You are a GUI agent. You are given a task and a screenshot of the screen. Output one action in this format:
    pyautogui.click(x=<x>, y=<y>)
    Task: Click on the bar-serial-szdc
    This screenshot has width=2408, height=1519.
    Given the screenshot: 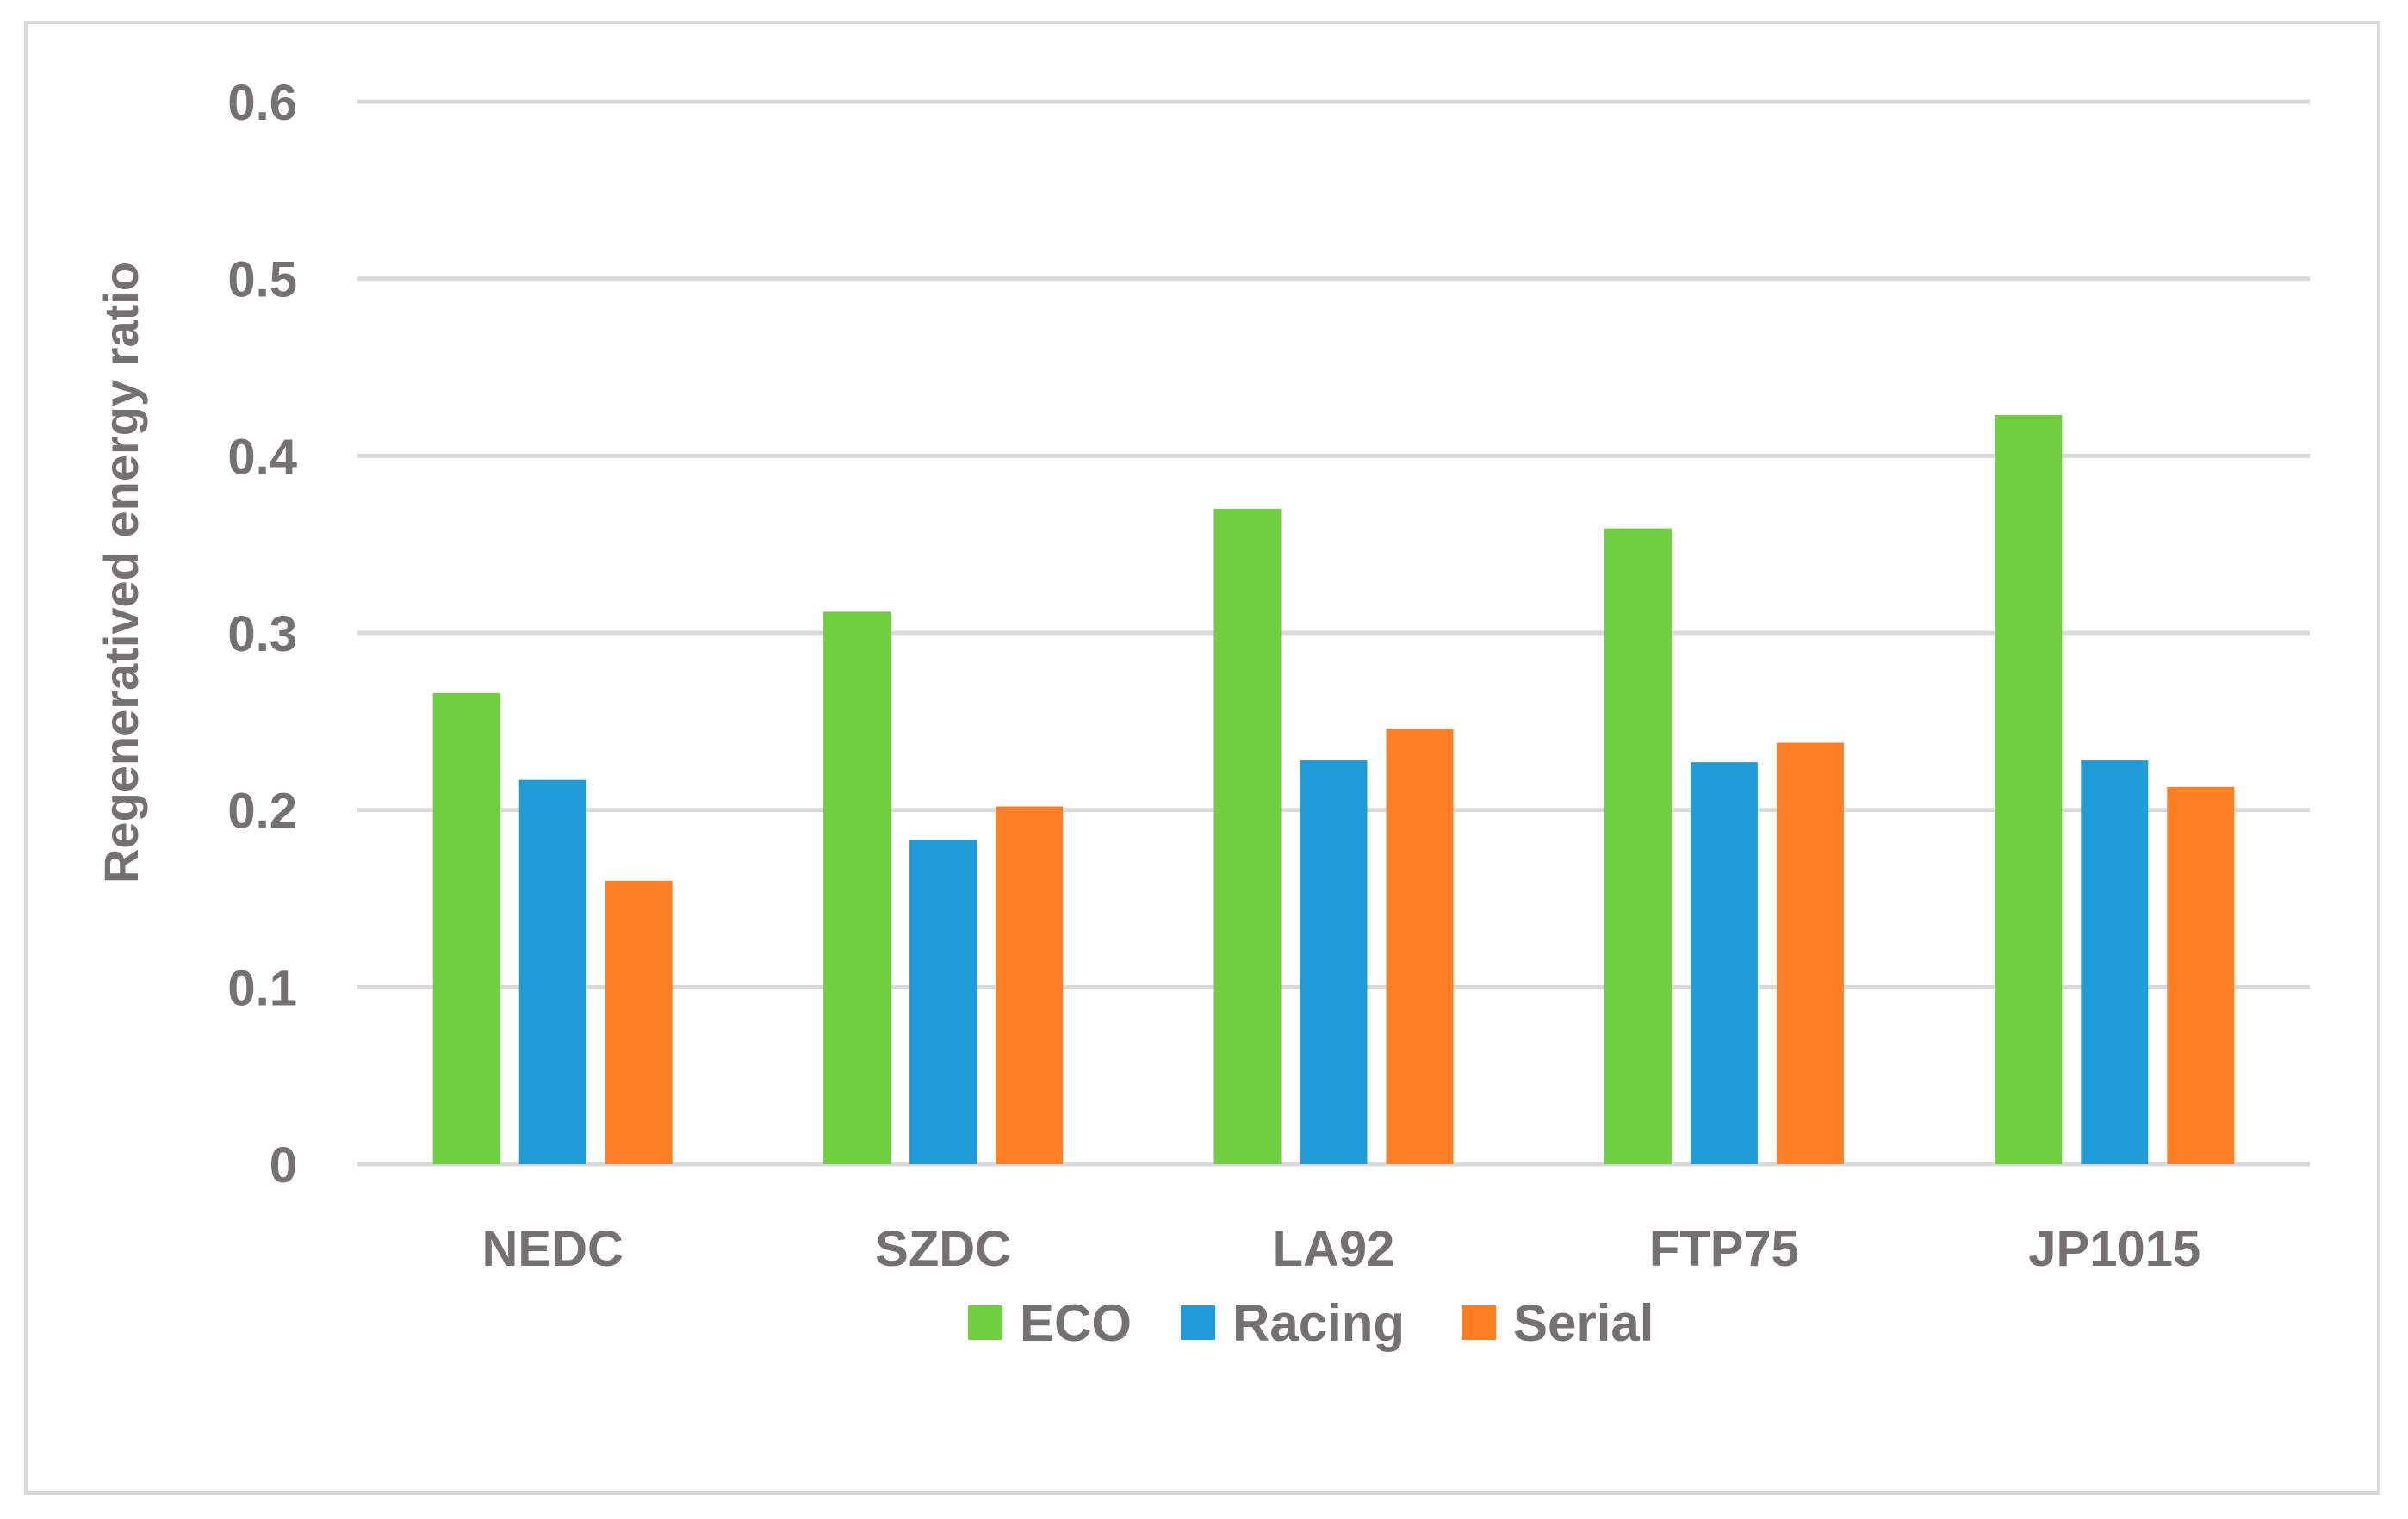 What is the action you would take?
    pyautogui.click(x=1030, y=985)
    